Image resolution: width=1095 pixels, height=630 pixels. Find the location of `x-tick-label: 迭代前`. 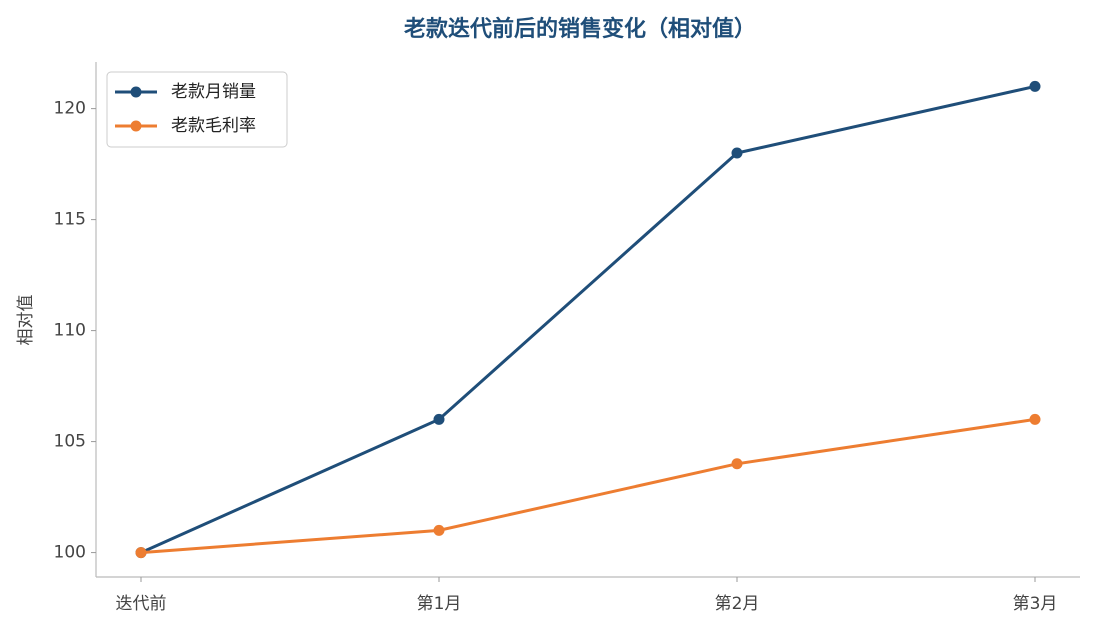

x-tick-label: 迭代前 is located at coordinates (141, 604).